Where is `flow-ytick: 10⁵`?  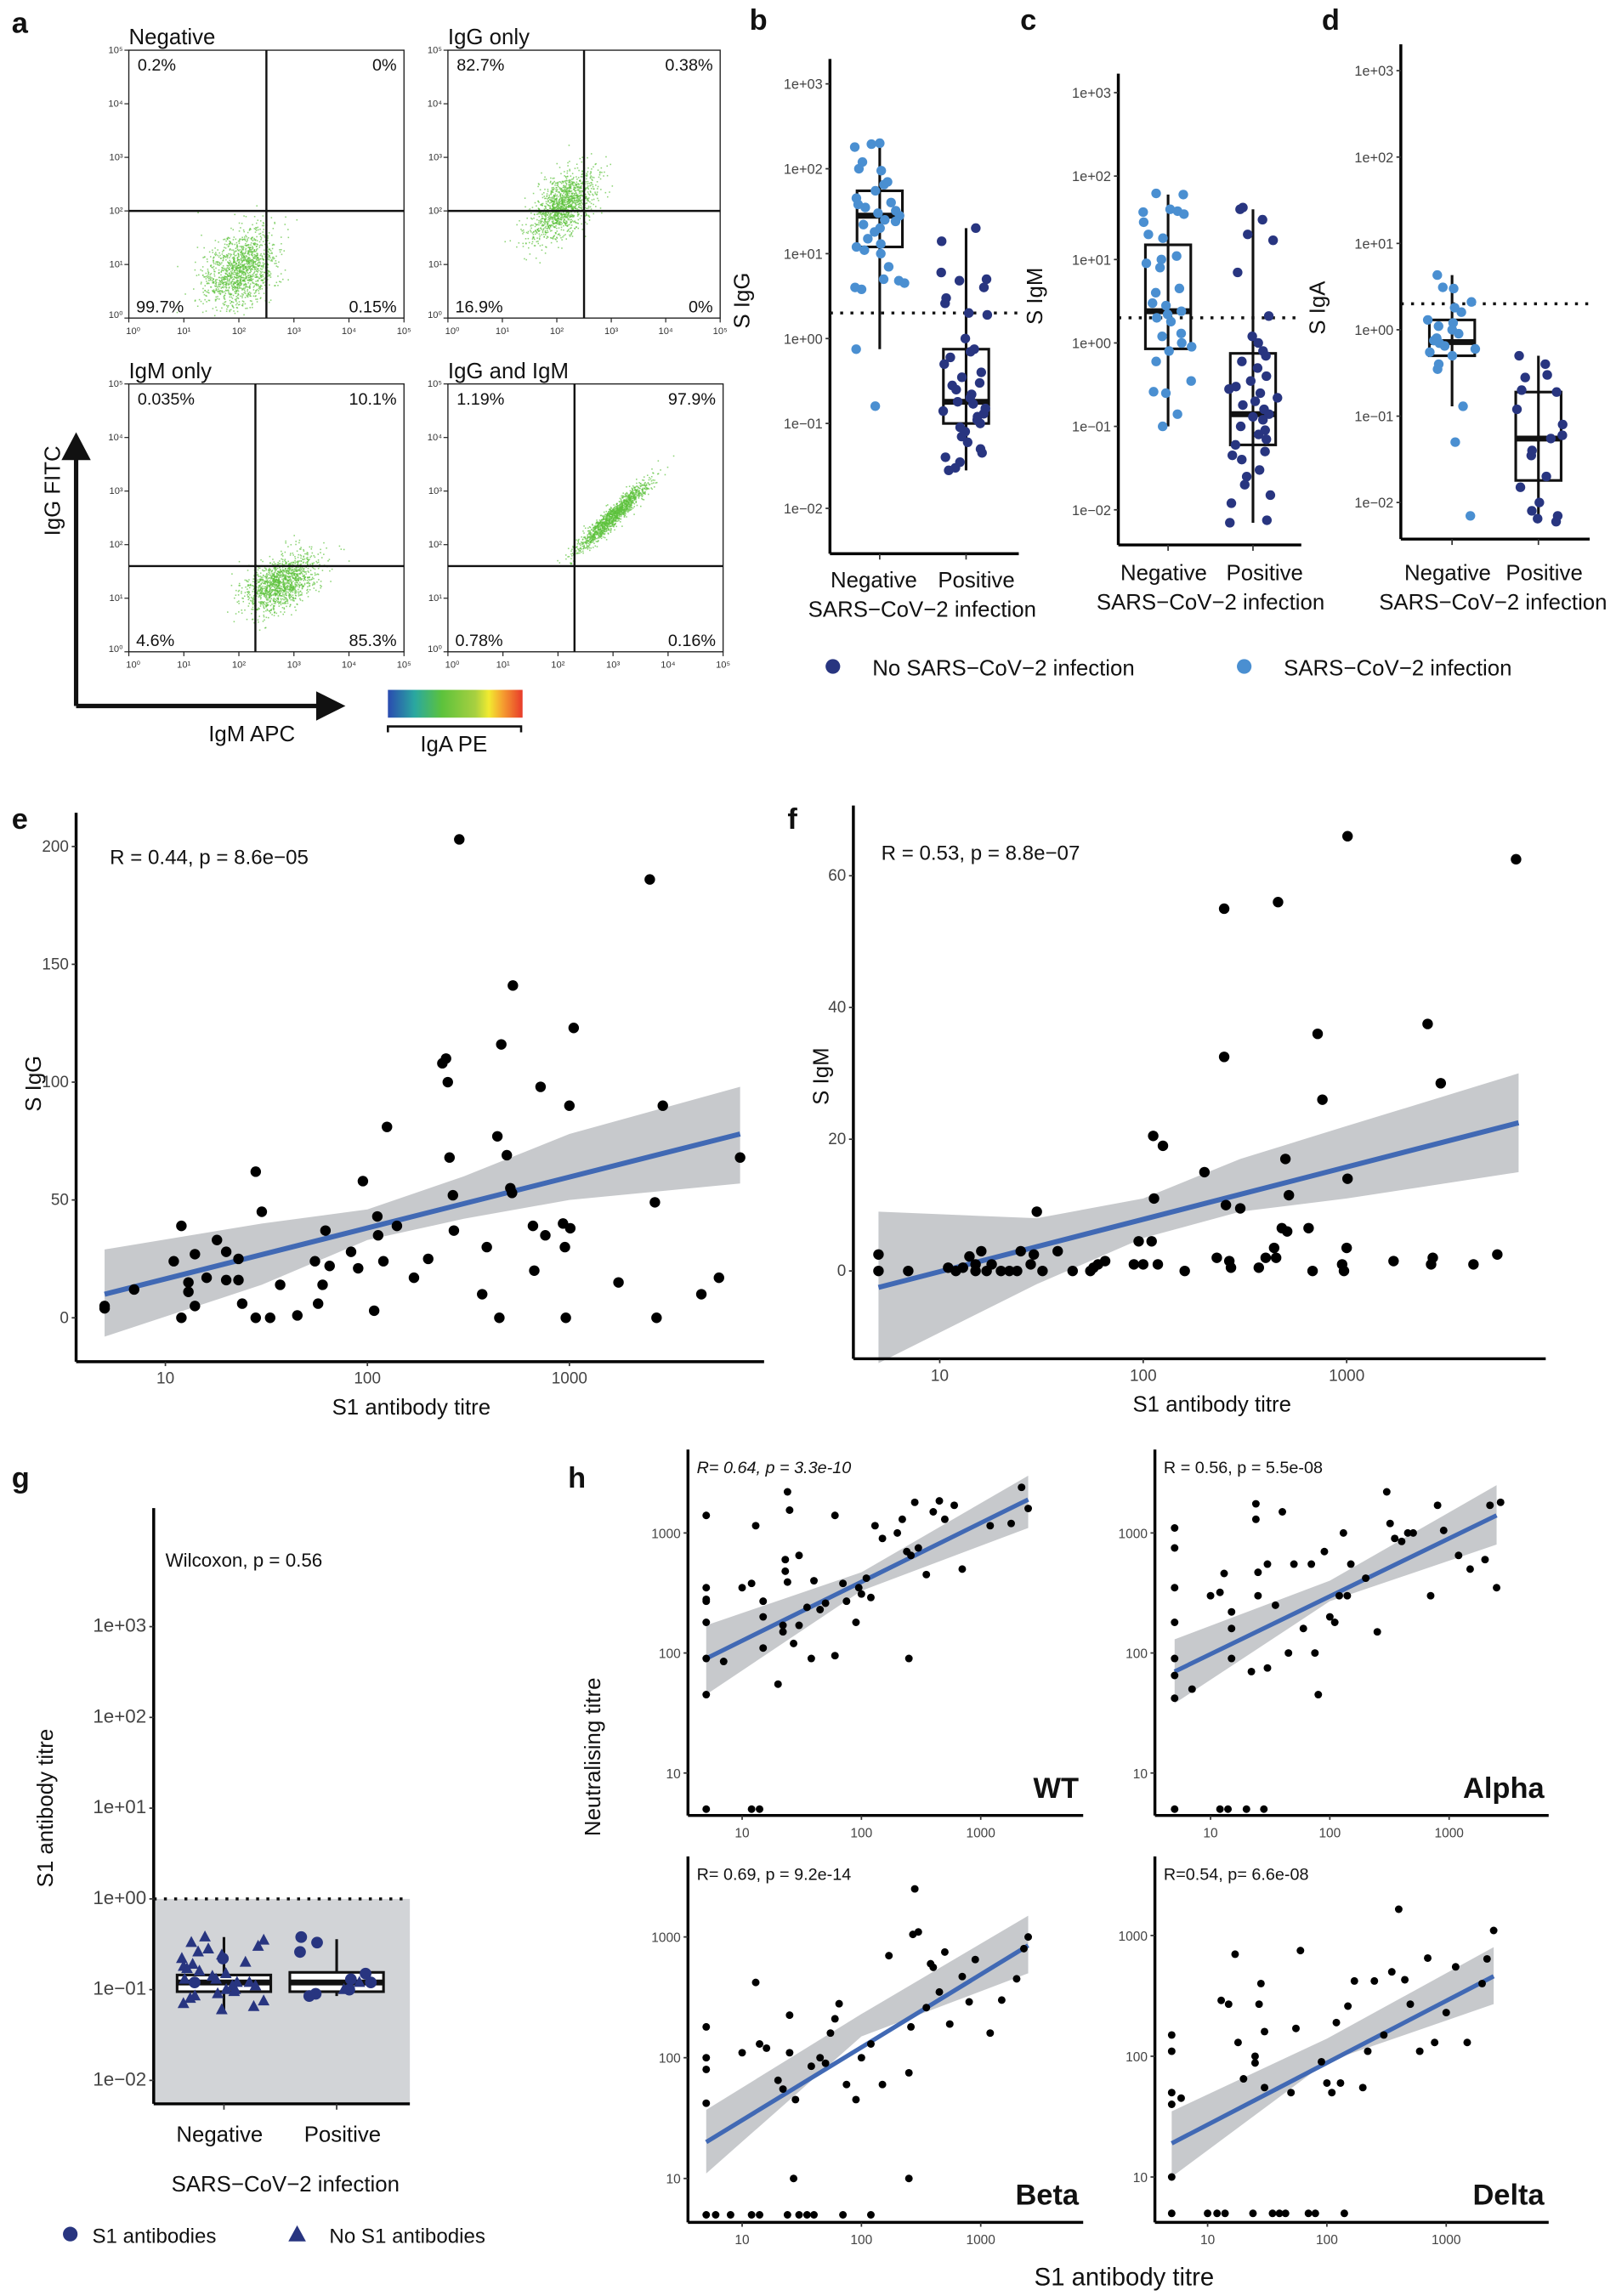 flow-ytick: 10⁵ is located at coordinates (116, 384).